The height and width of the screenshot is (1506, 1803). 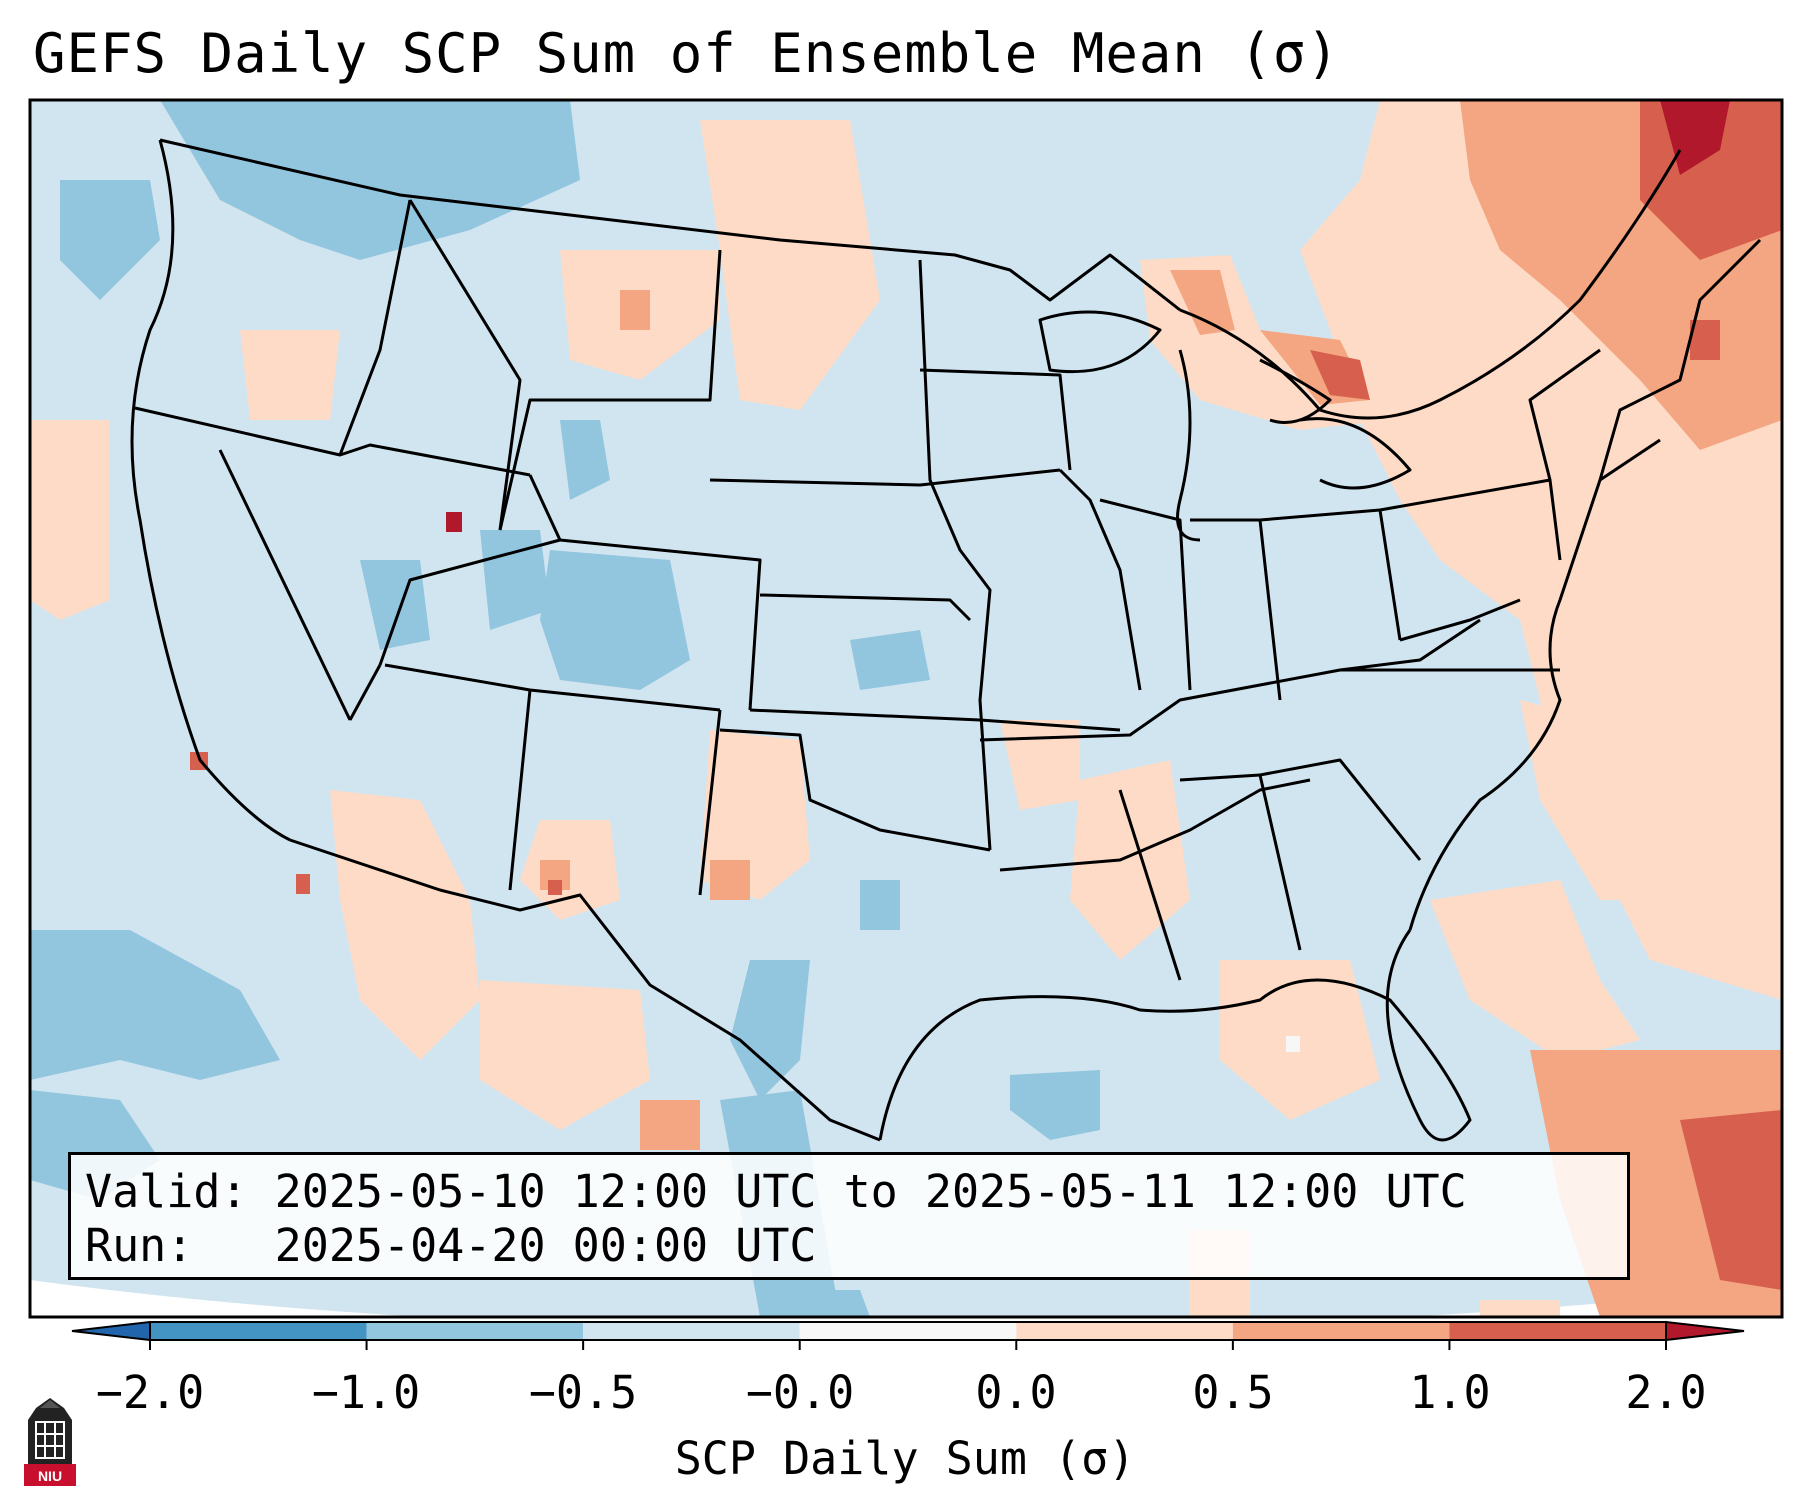 What do you see at coordinates (1450, 1392) in the screenshot?
I see `colorbar-tick-label: 1.0` at bounding box center [1450, 1392].